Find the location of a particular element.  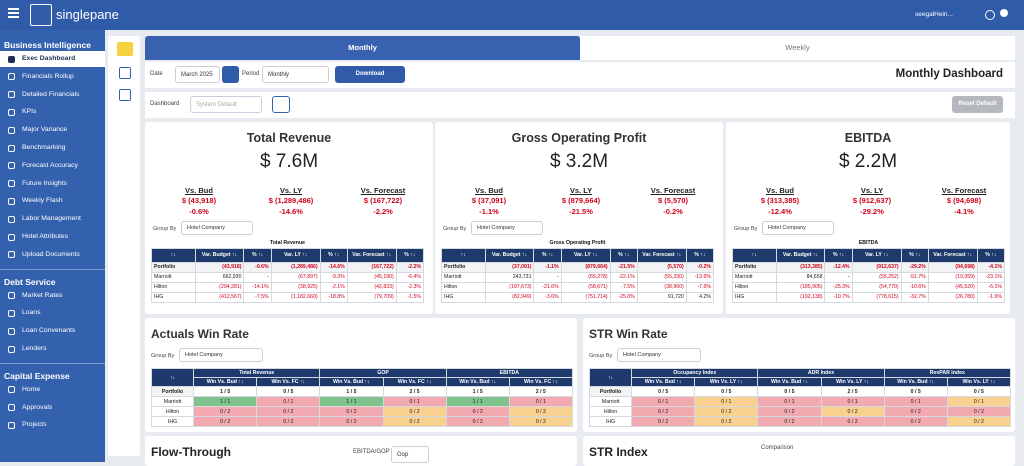

nav-label: Hotel Attributes is located at coordinates (45, 236).